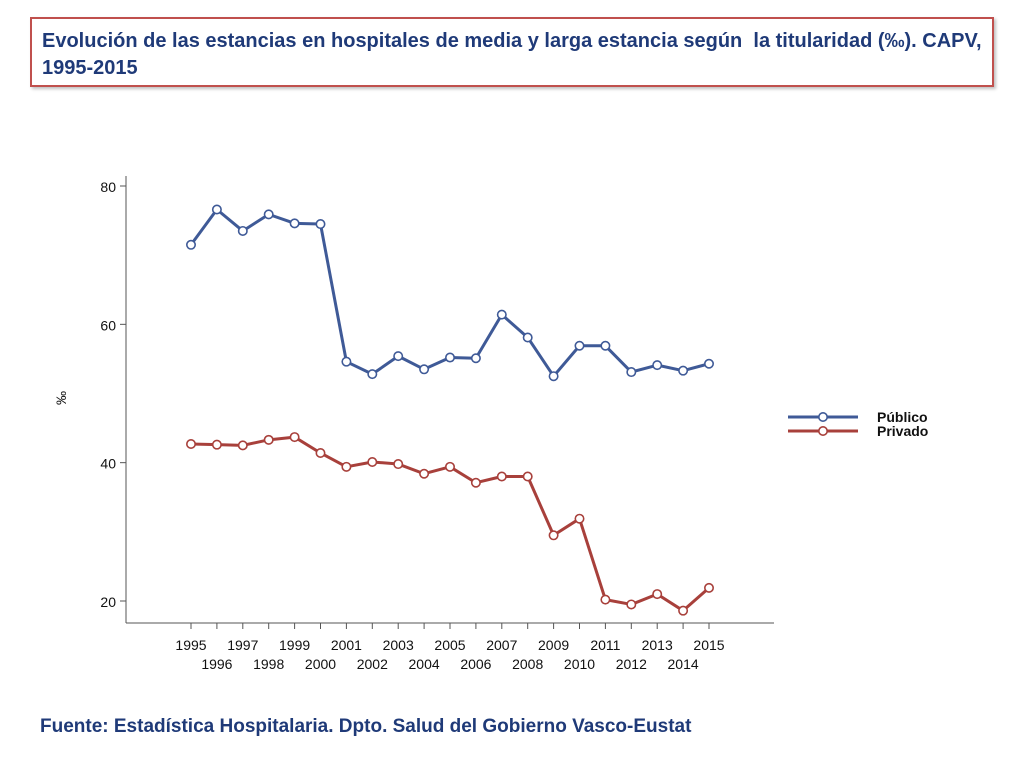 Image resolution: width=1024 pixels, height=768 pixels. I want to click on x-tick-label: 2001, so click(346, 645).